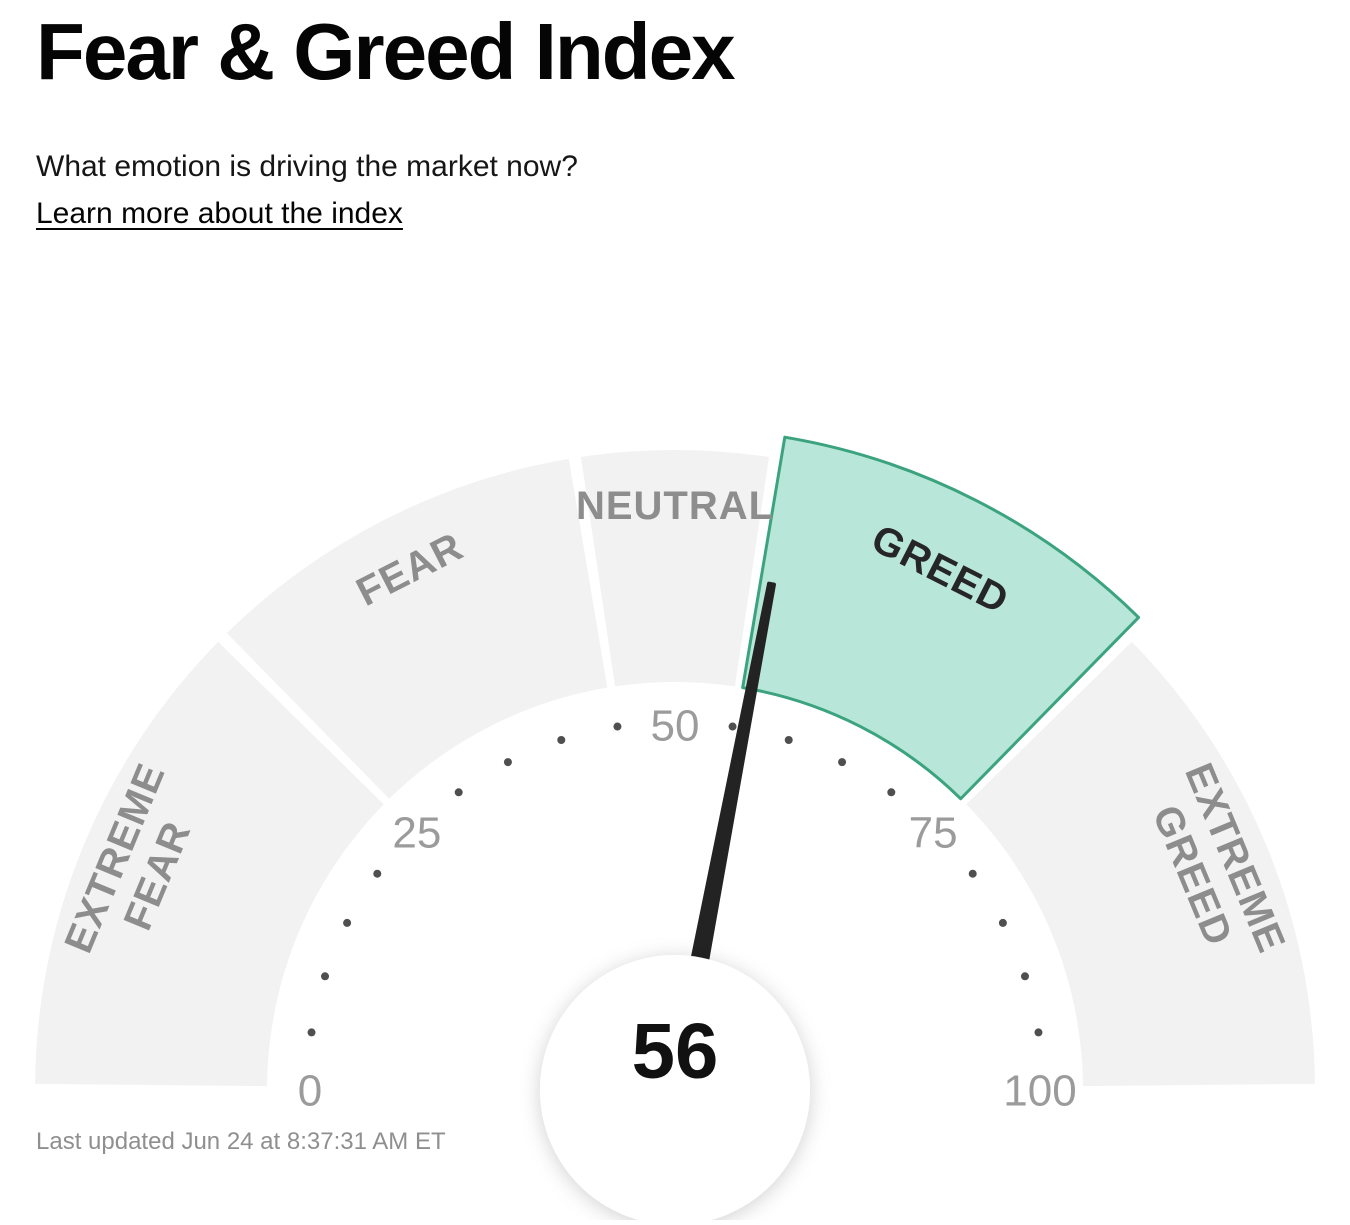 Image resolution: width=1350 pixels, height=1225 pixels. I want to click on page-title: Fear & Greed Index, so click(386, 51).